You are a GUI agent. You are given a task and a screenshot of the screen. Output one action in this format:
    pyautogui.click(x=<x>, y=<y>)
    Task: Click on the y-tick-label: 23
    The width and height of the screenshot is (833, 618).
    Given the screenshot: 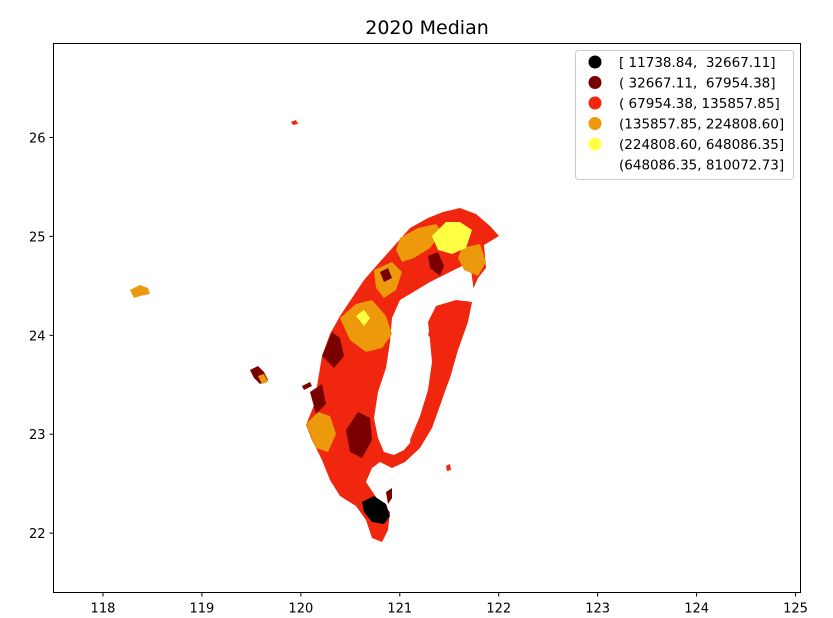 What is the action you would take?
    pyautogui.click(x=37, y=435)
    